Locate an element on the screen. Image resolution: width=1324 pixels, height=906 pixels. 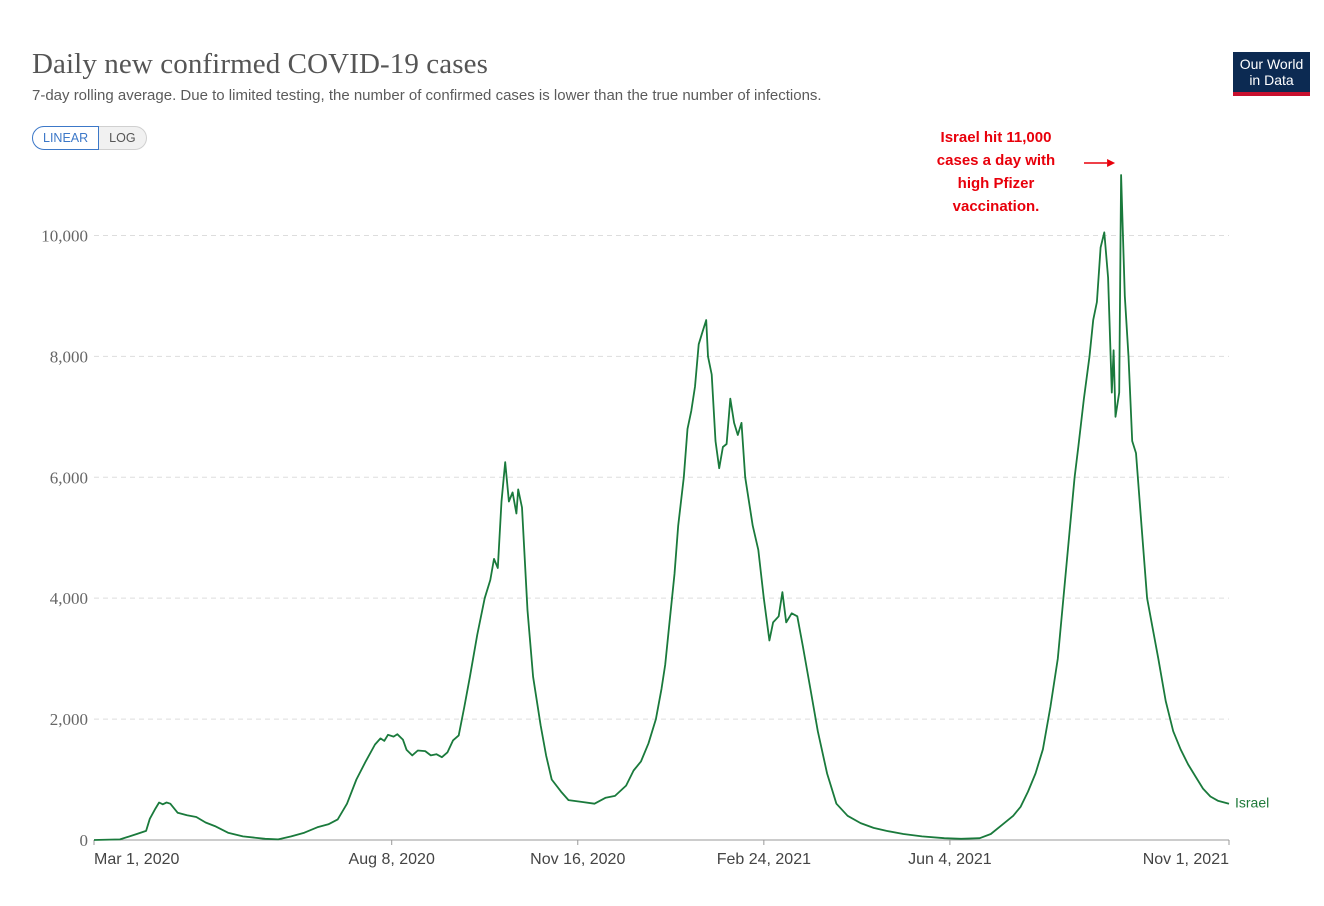
x-tick-label: Nov 1, 2021 is located at coordinates (1186, 859).